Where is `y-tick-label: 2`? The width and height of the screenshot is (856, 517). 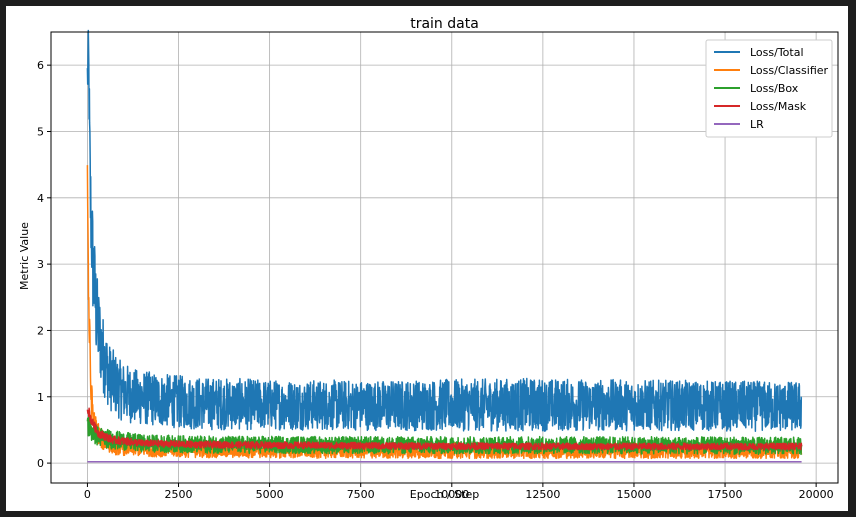
y-tick-label: 2 is located at coordinates (40, 330).